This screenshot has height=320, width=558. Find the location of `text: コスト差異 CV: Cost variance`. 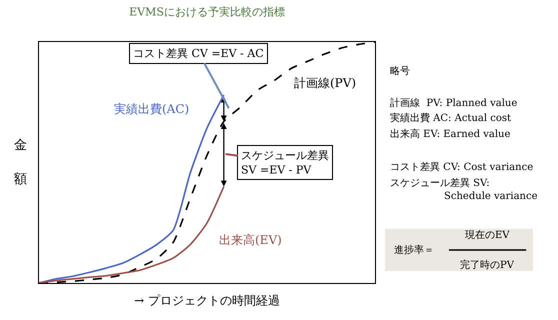

text: コスト差異 CV: Cost variance is located at coordinates (462, 167).